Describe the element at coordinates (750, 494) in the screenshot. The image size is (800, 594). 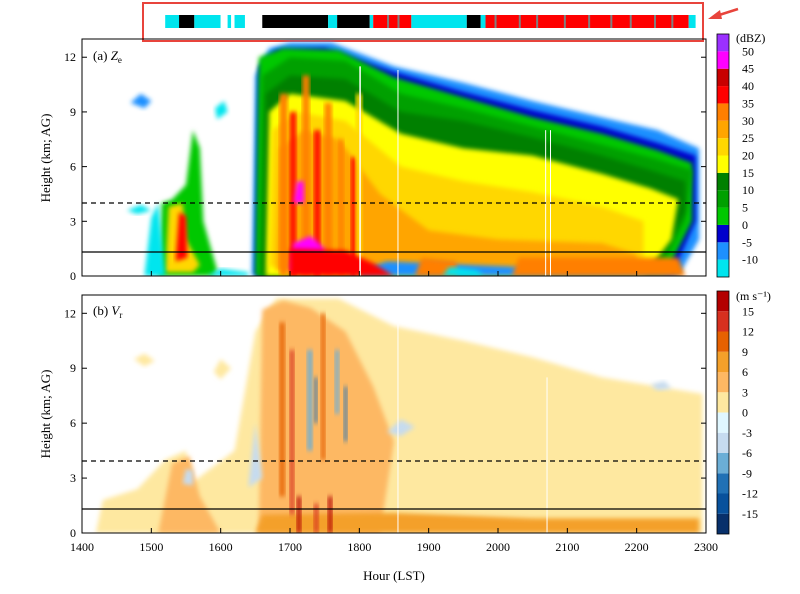
I see `colorbar-label: -12` at that location.